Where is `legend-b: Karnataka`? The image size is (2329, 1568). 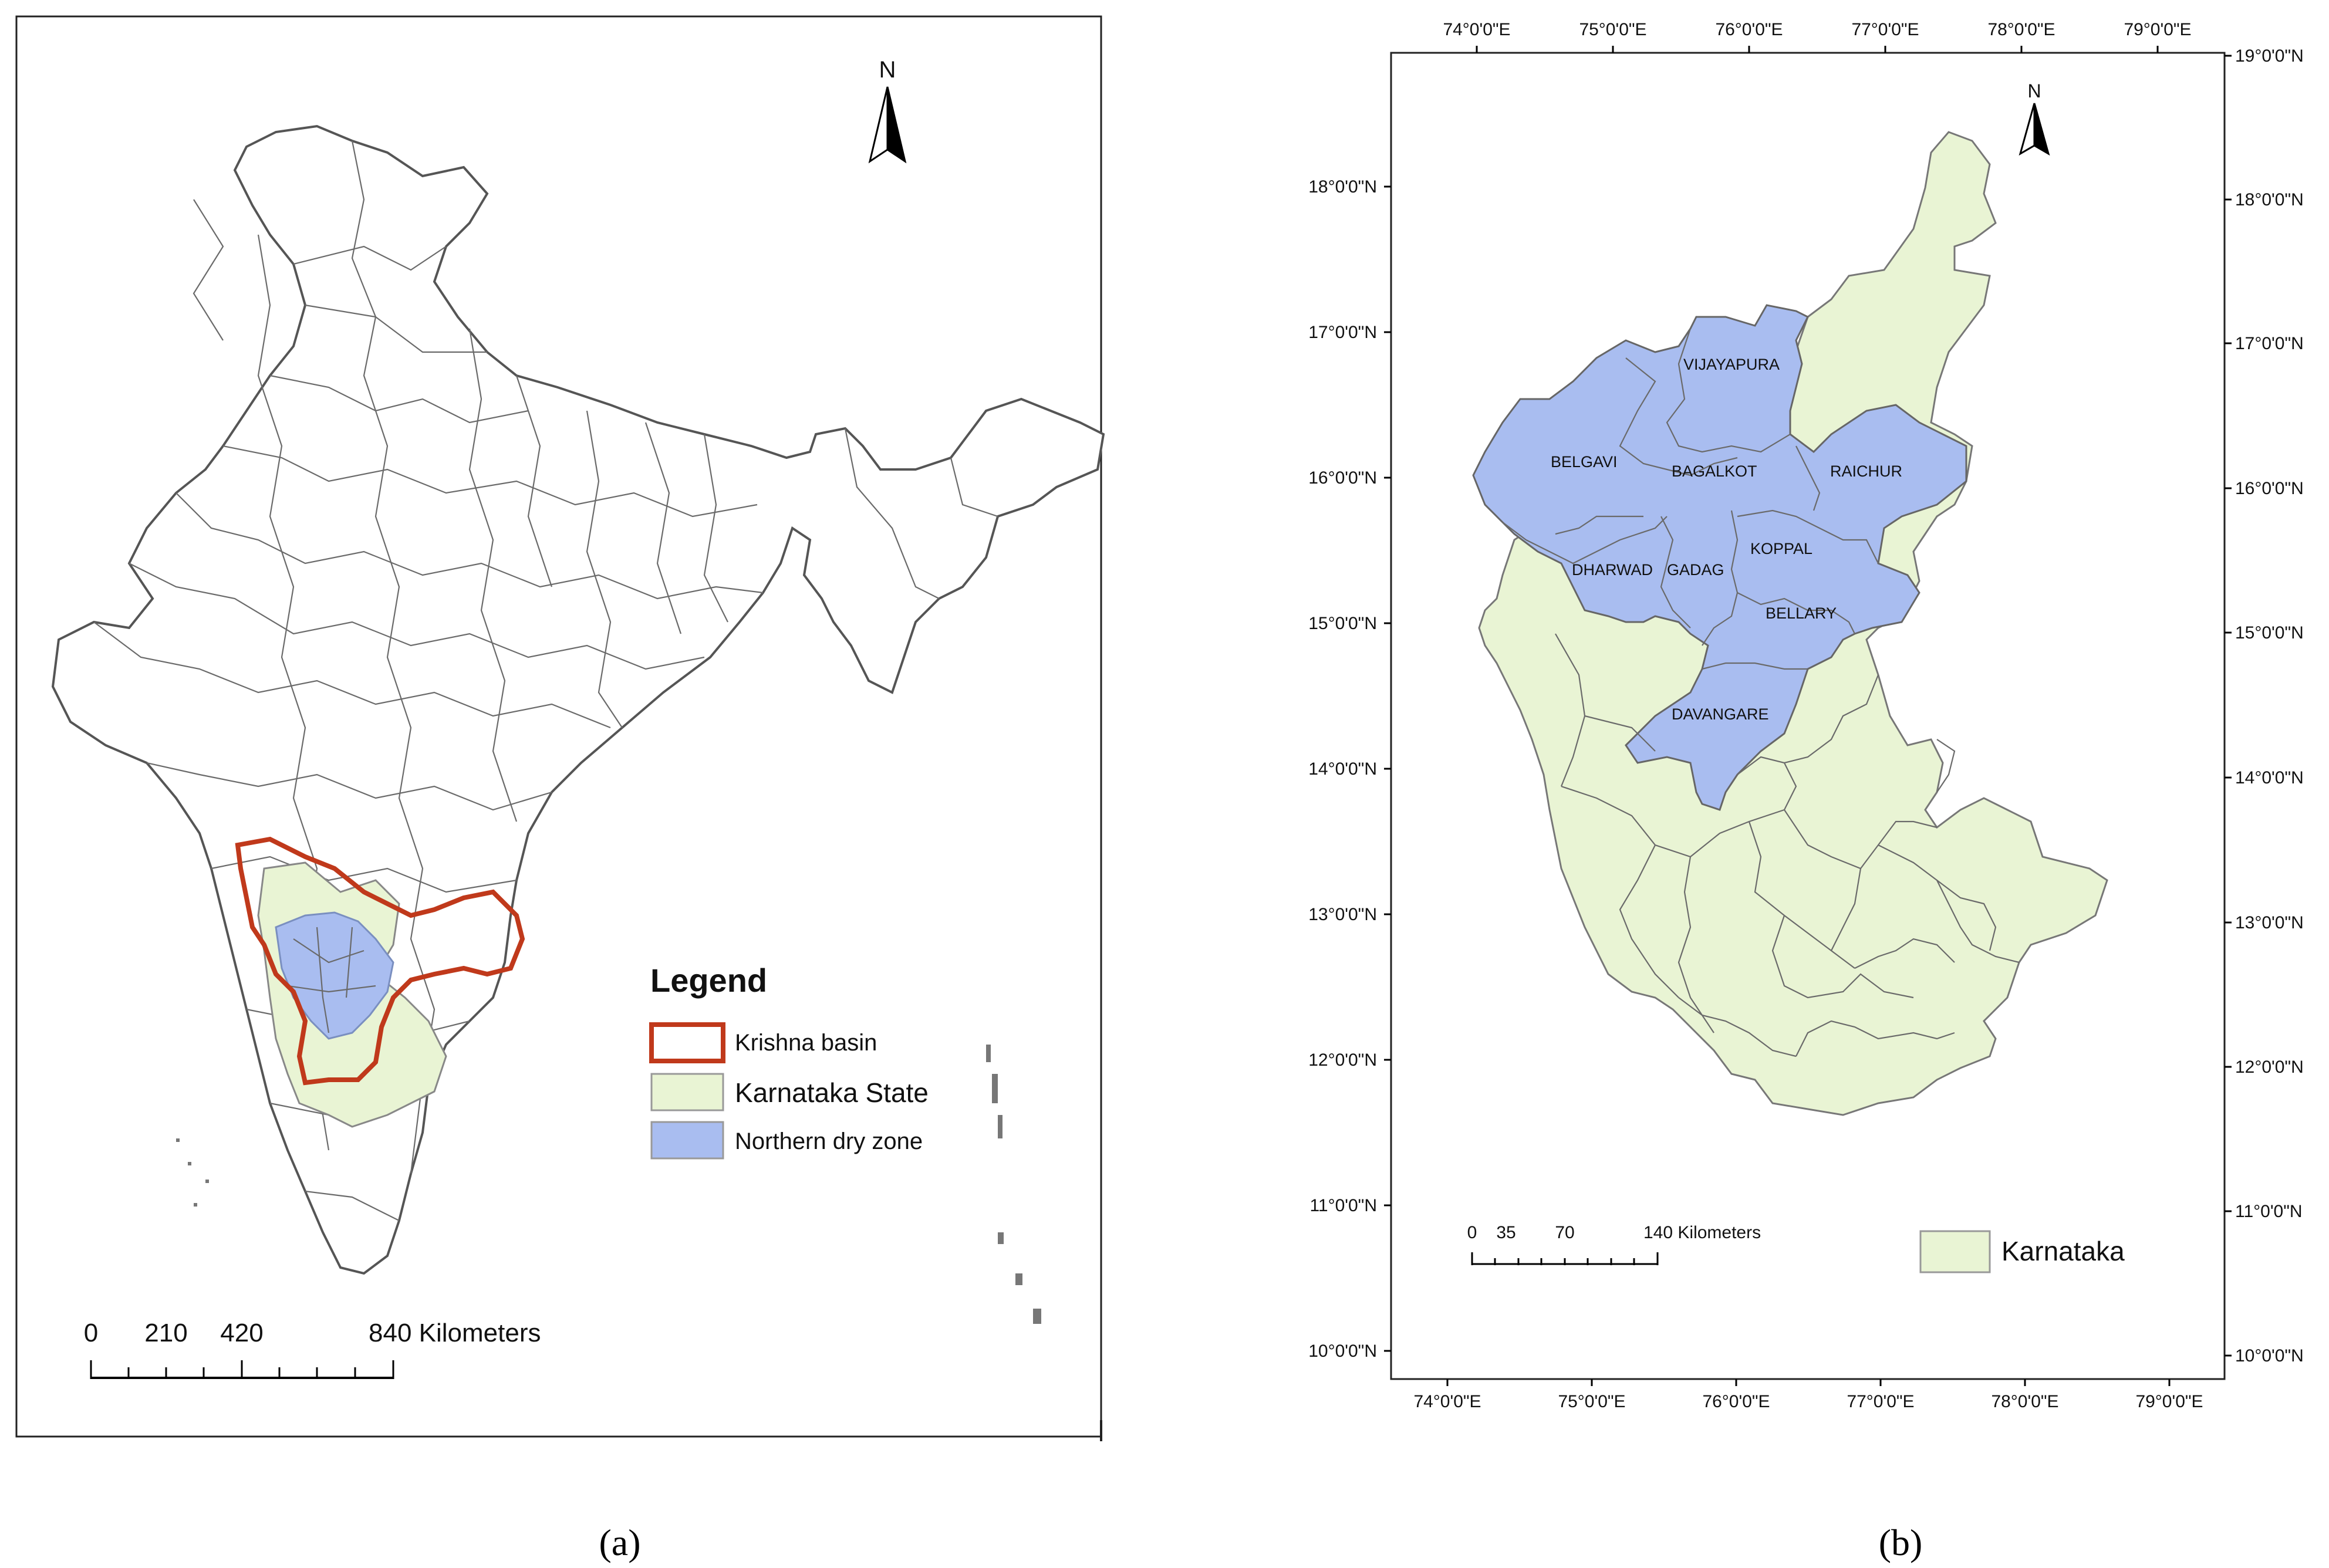
legend-b: Karnataka is located at coordinates (2022, 1251).